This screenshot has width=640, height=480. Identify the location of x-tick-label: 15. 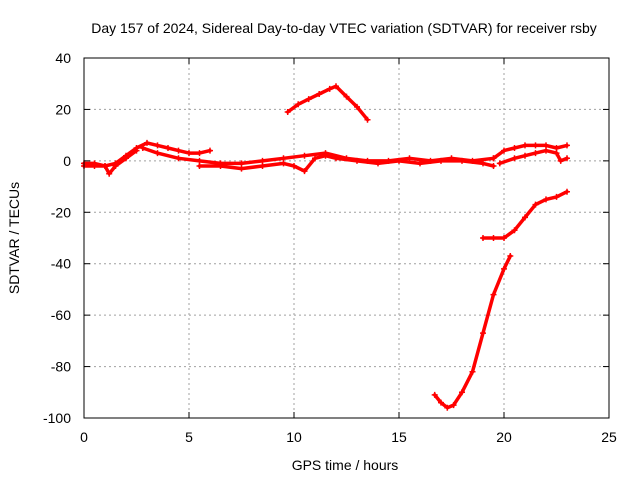
(399, 437).